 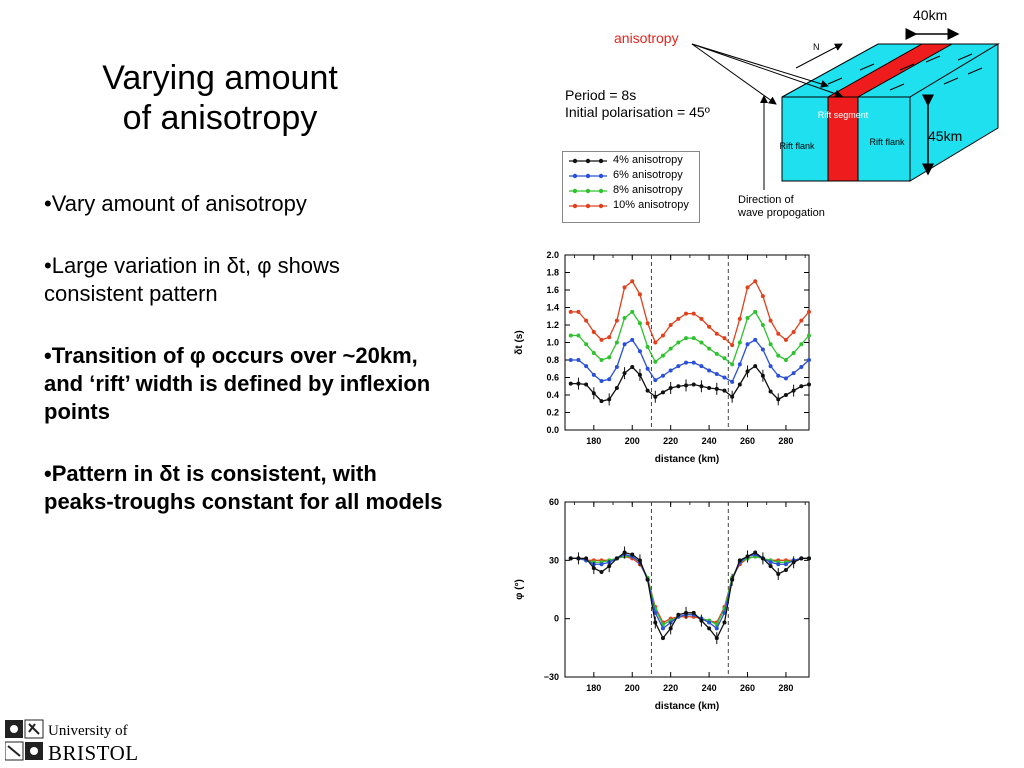 What do you see at coordinates (843, 115) in the screenshot?
I see `rift-segment-label: Rift segment` at bounding box center [843, 115].